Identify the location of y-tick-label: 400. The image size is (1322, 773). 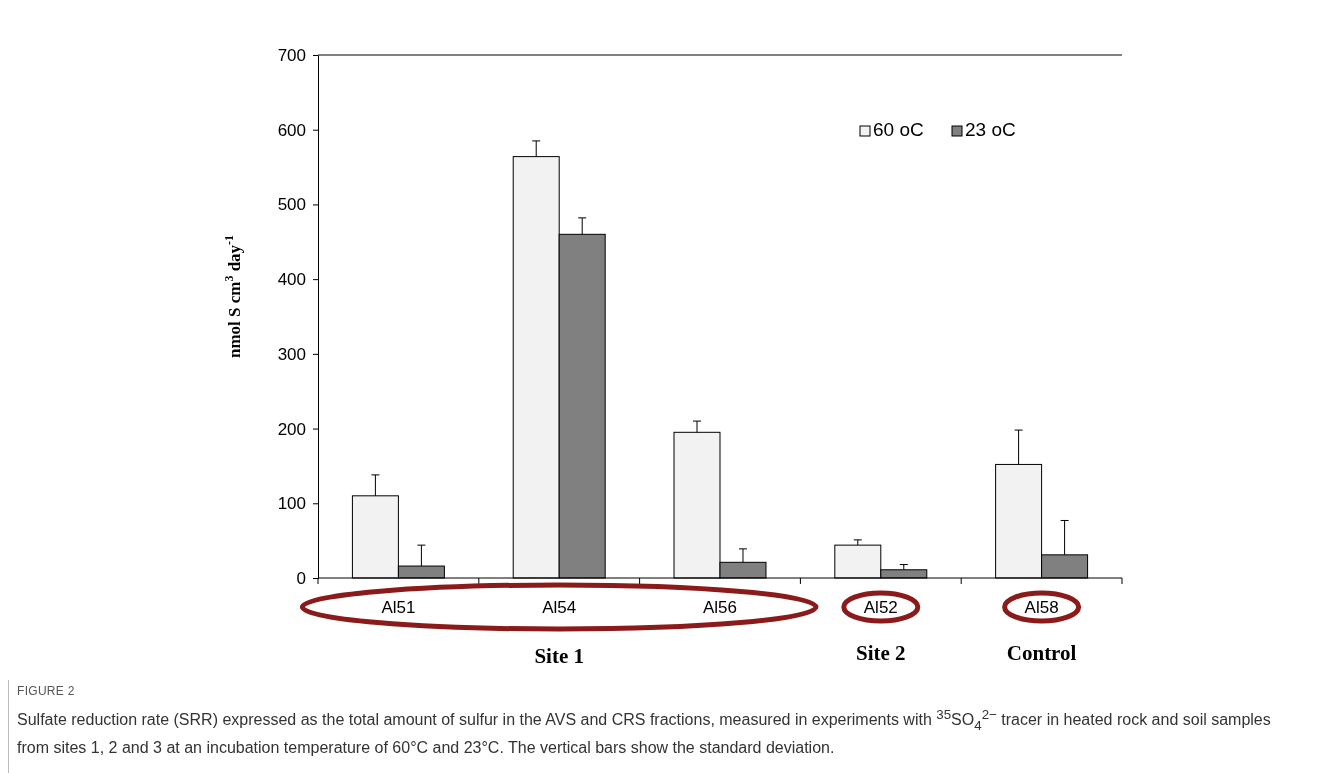
(291, 280).